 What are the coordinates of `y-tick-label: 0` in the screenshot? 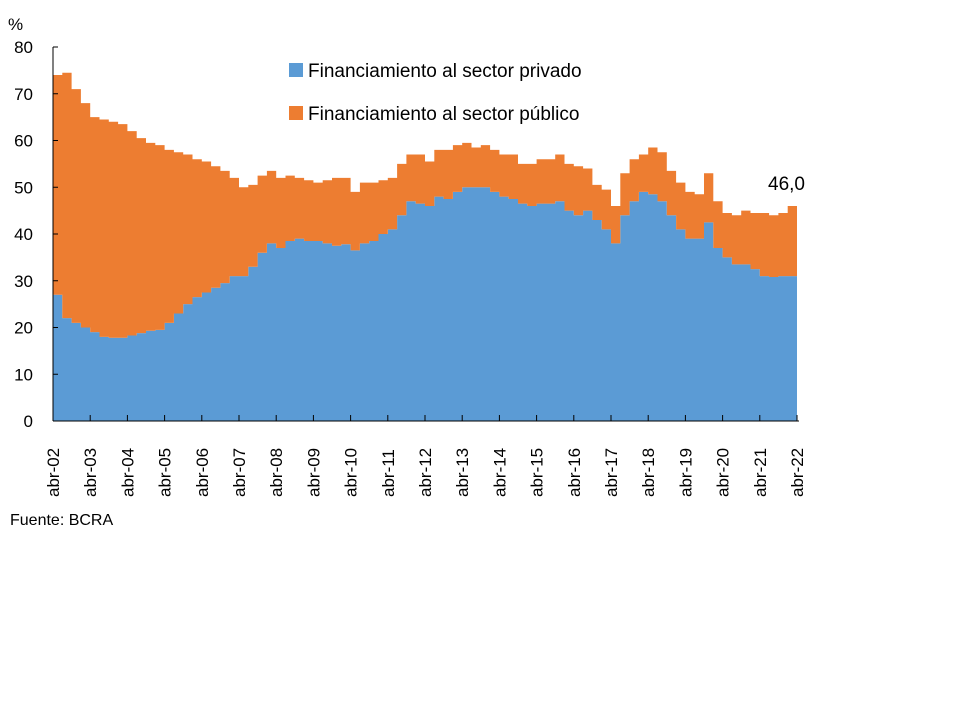 It's located at (28, 421).